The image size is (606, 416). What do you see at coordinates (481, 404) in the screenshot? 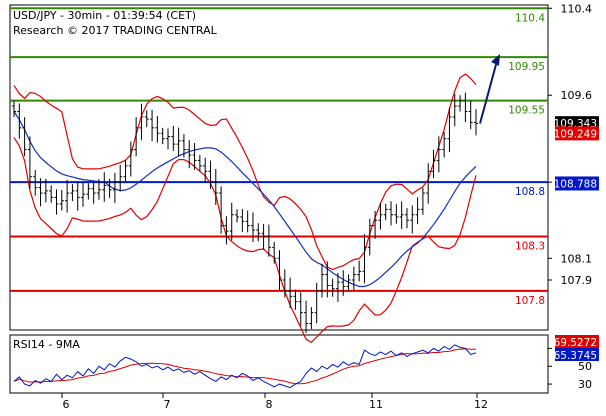
I see `x-tick-label: 12` at bounding box center [481, 404].